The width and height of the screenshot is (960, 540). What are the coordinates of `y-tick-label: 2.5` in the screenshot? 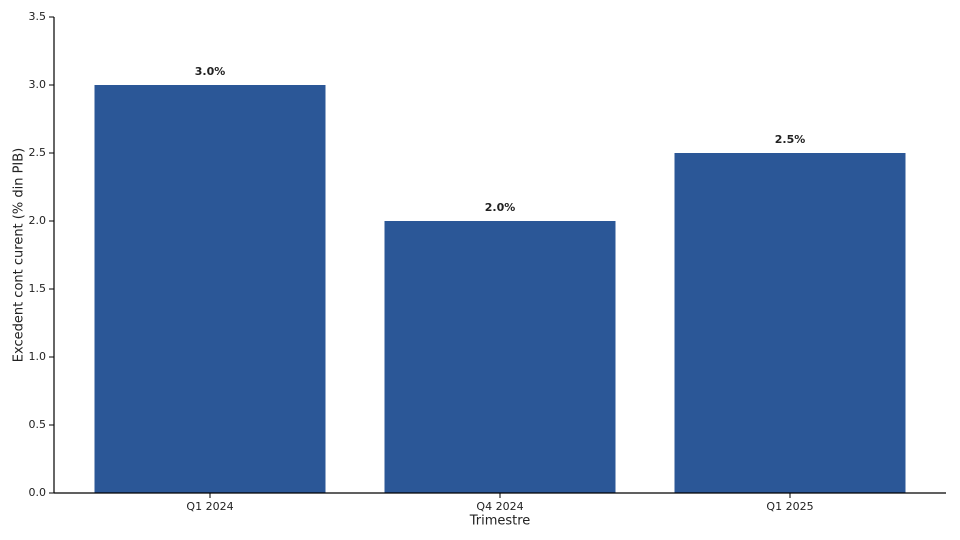 It's located at (38, 152).